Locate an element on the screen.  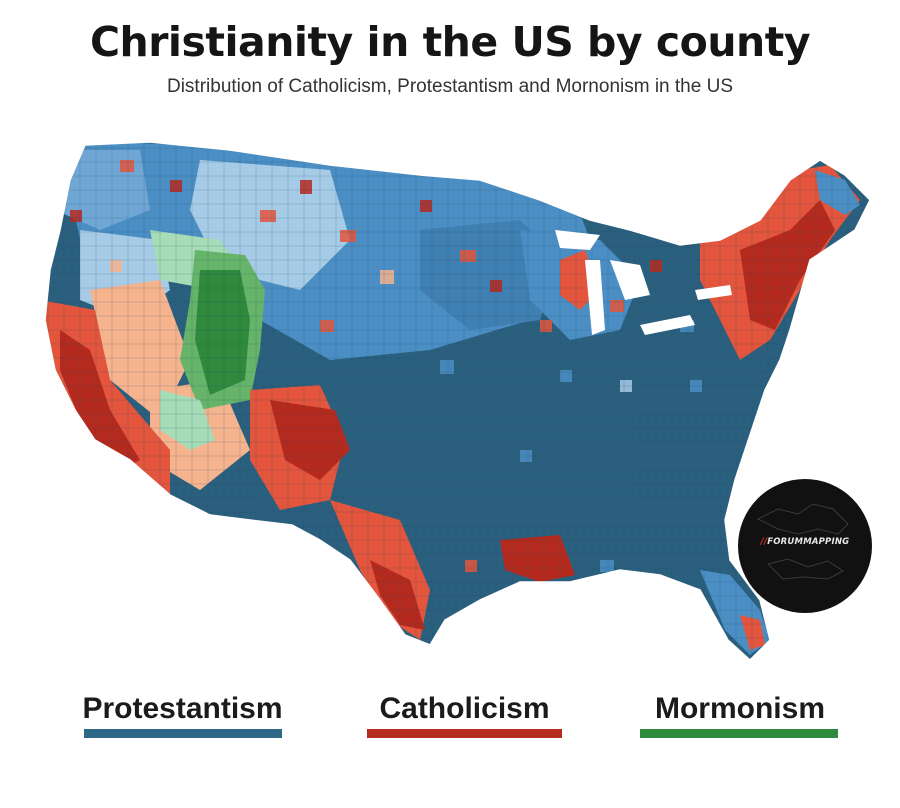
forummapping-logo-text: //FORUMMAPPING is located at coordinates (805, 542).